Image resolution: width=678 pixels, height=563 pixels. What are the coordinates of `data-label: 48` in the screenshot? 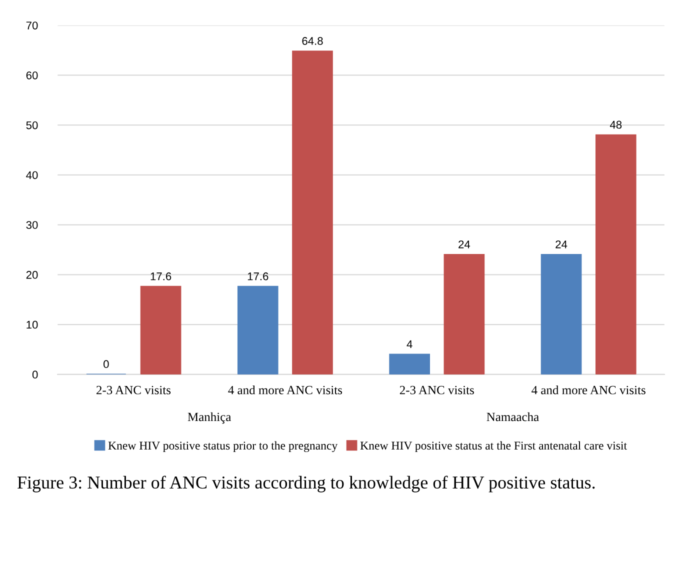 It's located at (616, 124).